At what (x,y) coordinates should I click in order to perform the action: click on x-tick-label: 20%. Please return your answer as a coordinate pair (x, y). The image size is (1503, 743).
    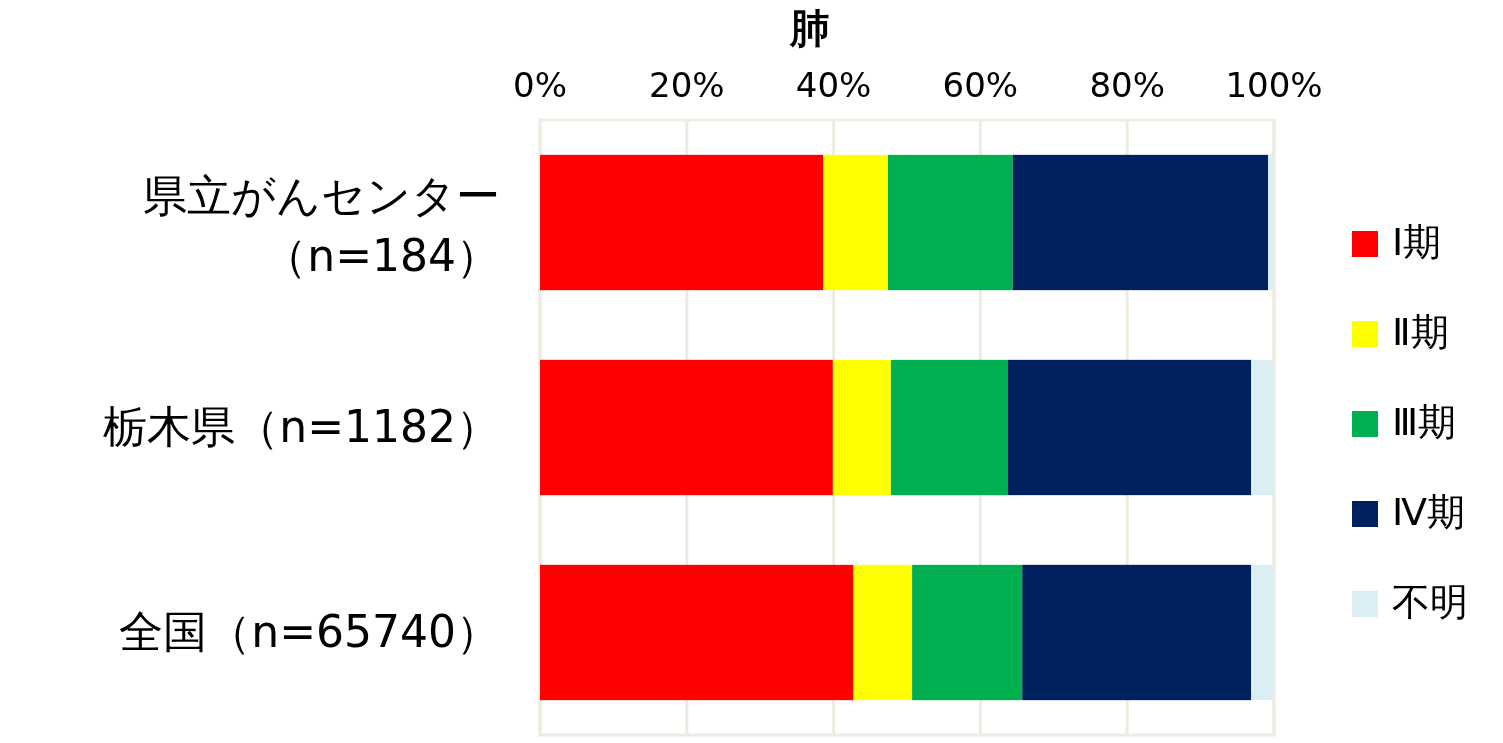
    Looking at the image, I should click on (687, 85).